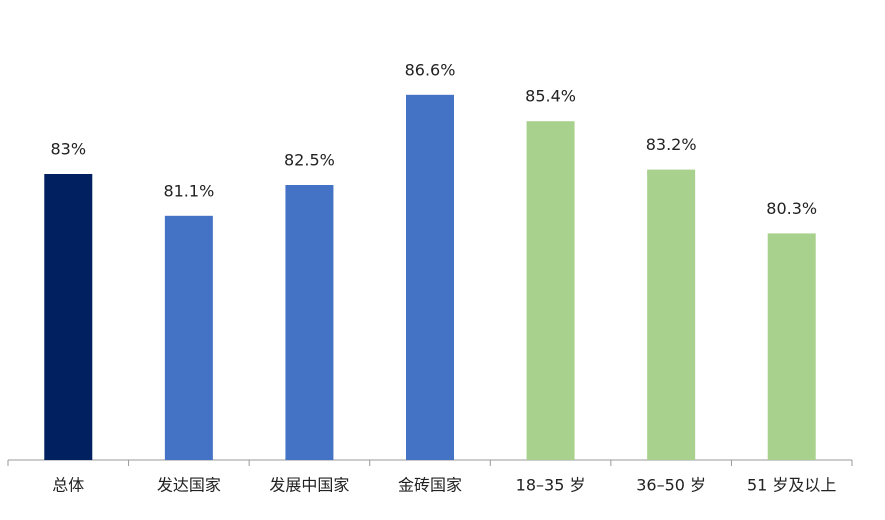 The width and height of the screenshot is (885, 520). What do you see at coordinates (671, 485) in the screenshot?
I see `x-tick-label: 36–50 岁` at bounding box center [671, 485].